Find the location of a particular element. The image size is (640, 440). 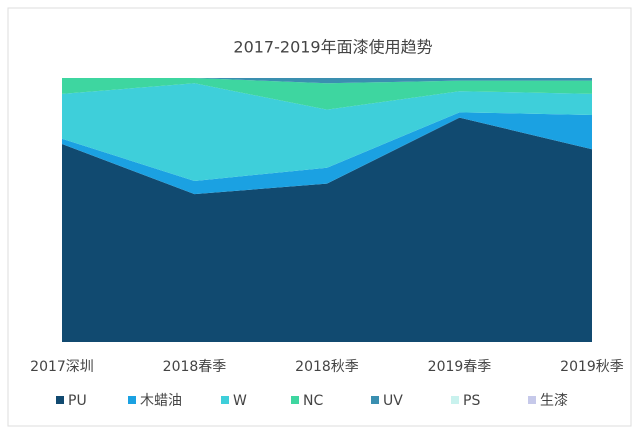

x-tick-label: 2018春季 is located at coordinates (195, 367).